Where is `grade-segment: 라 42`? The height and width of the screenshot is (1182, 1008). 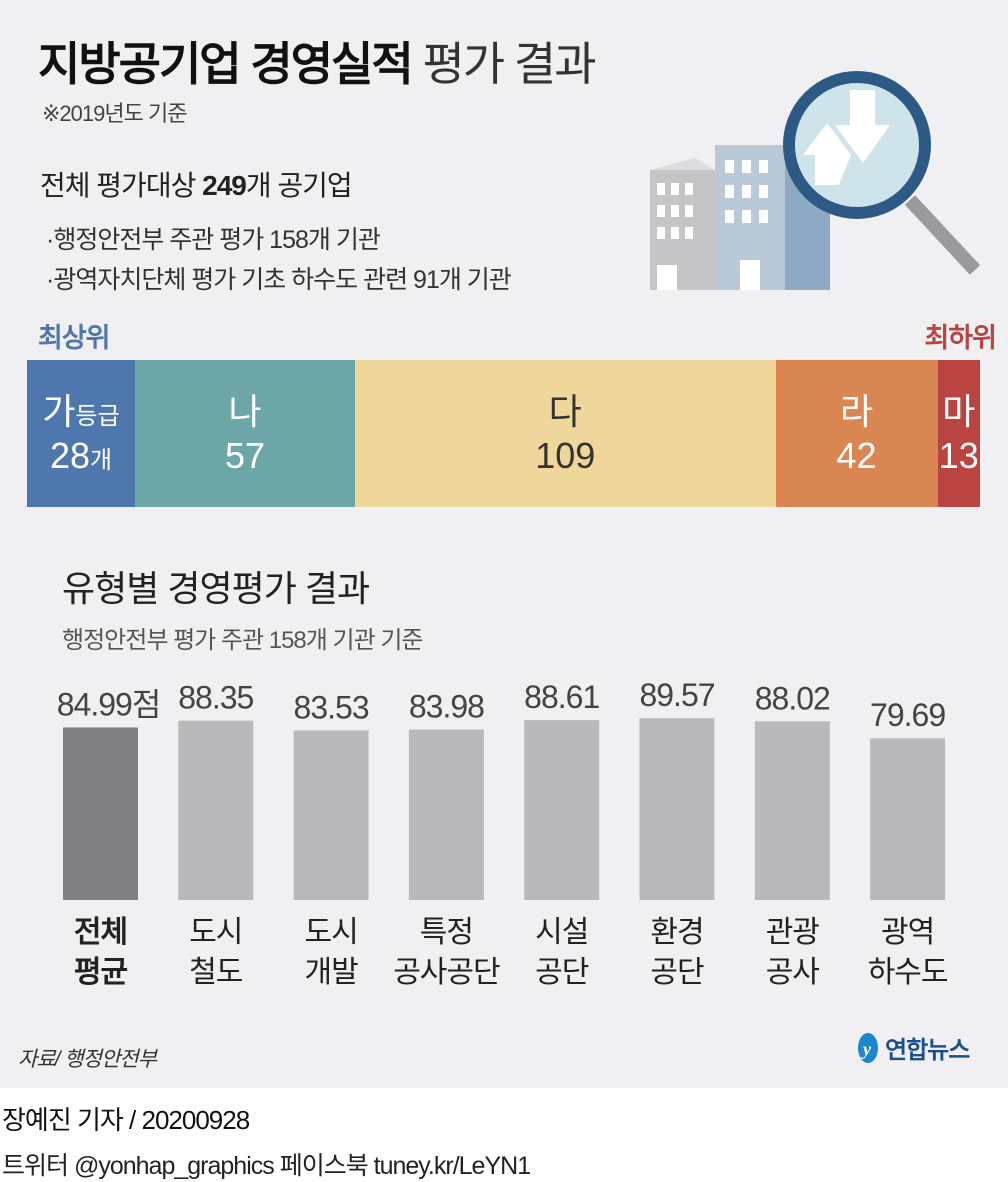
grade-segment: 라 42 is located at coordinates (856, 433).